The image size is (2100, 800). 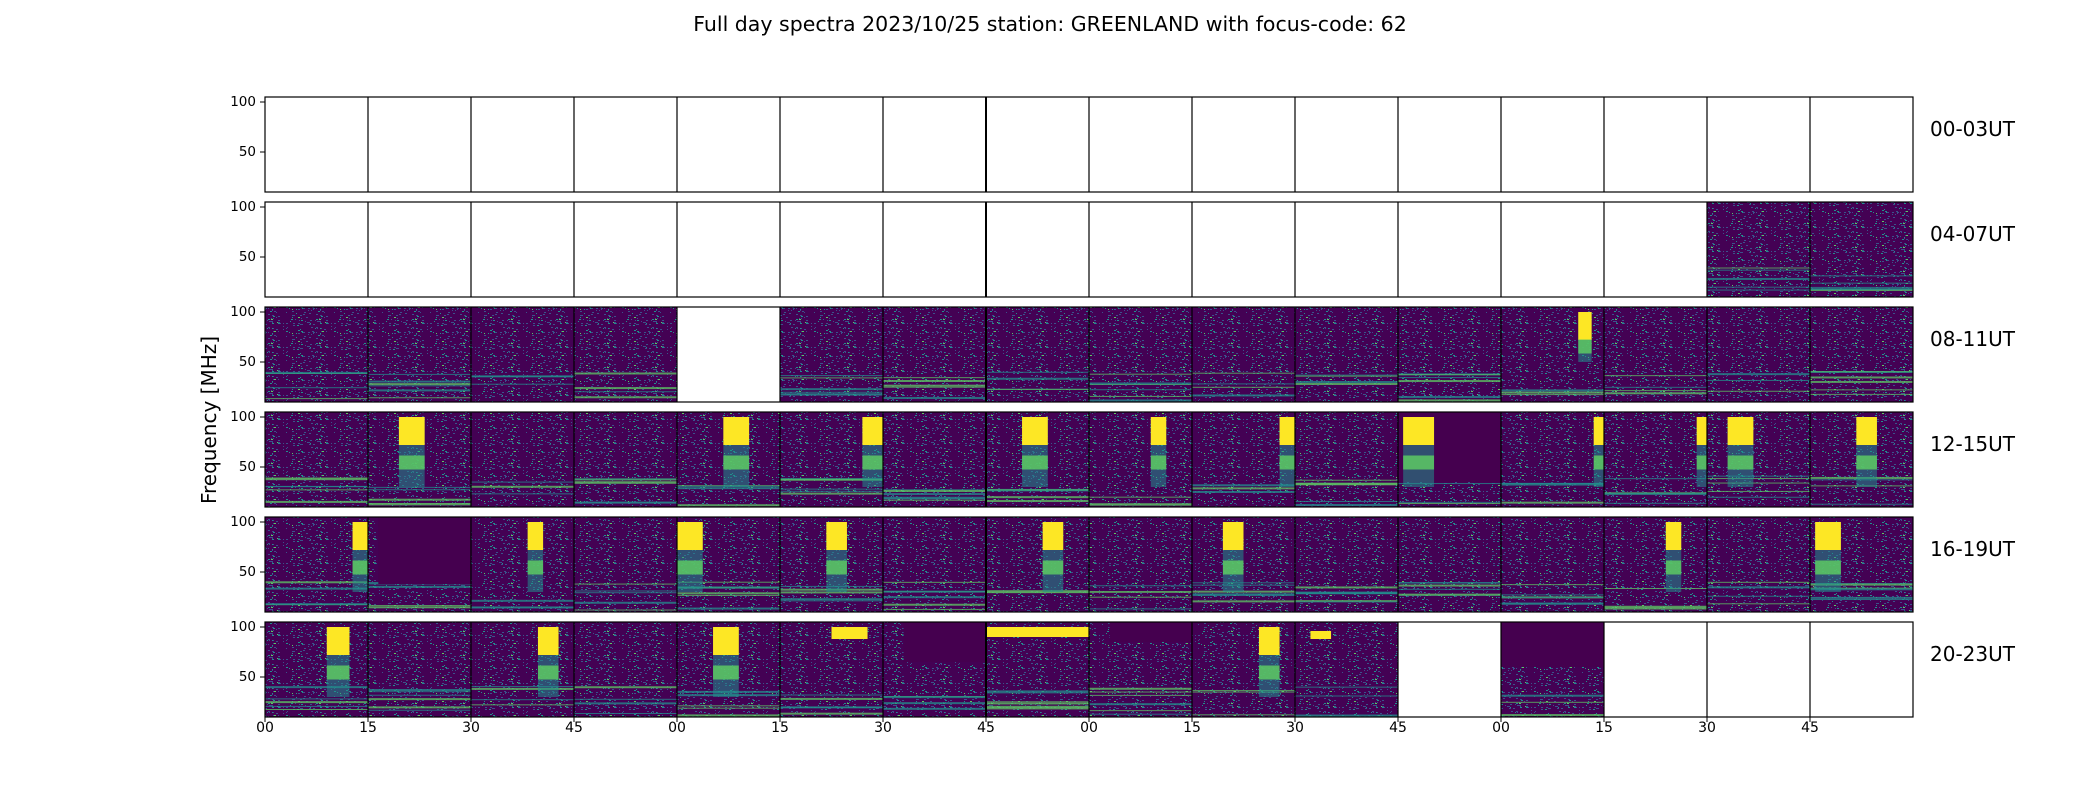 I want to click on row-time-label: 00-03UT, so click(x=1972, y=129).